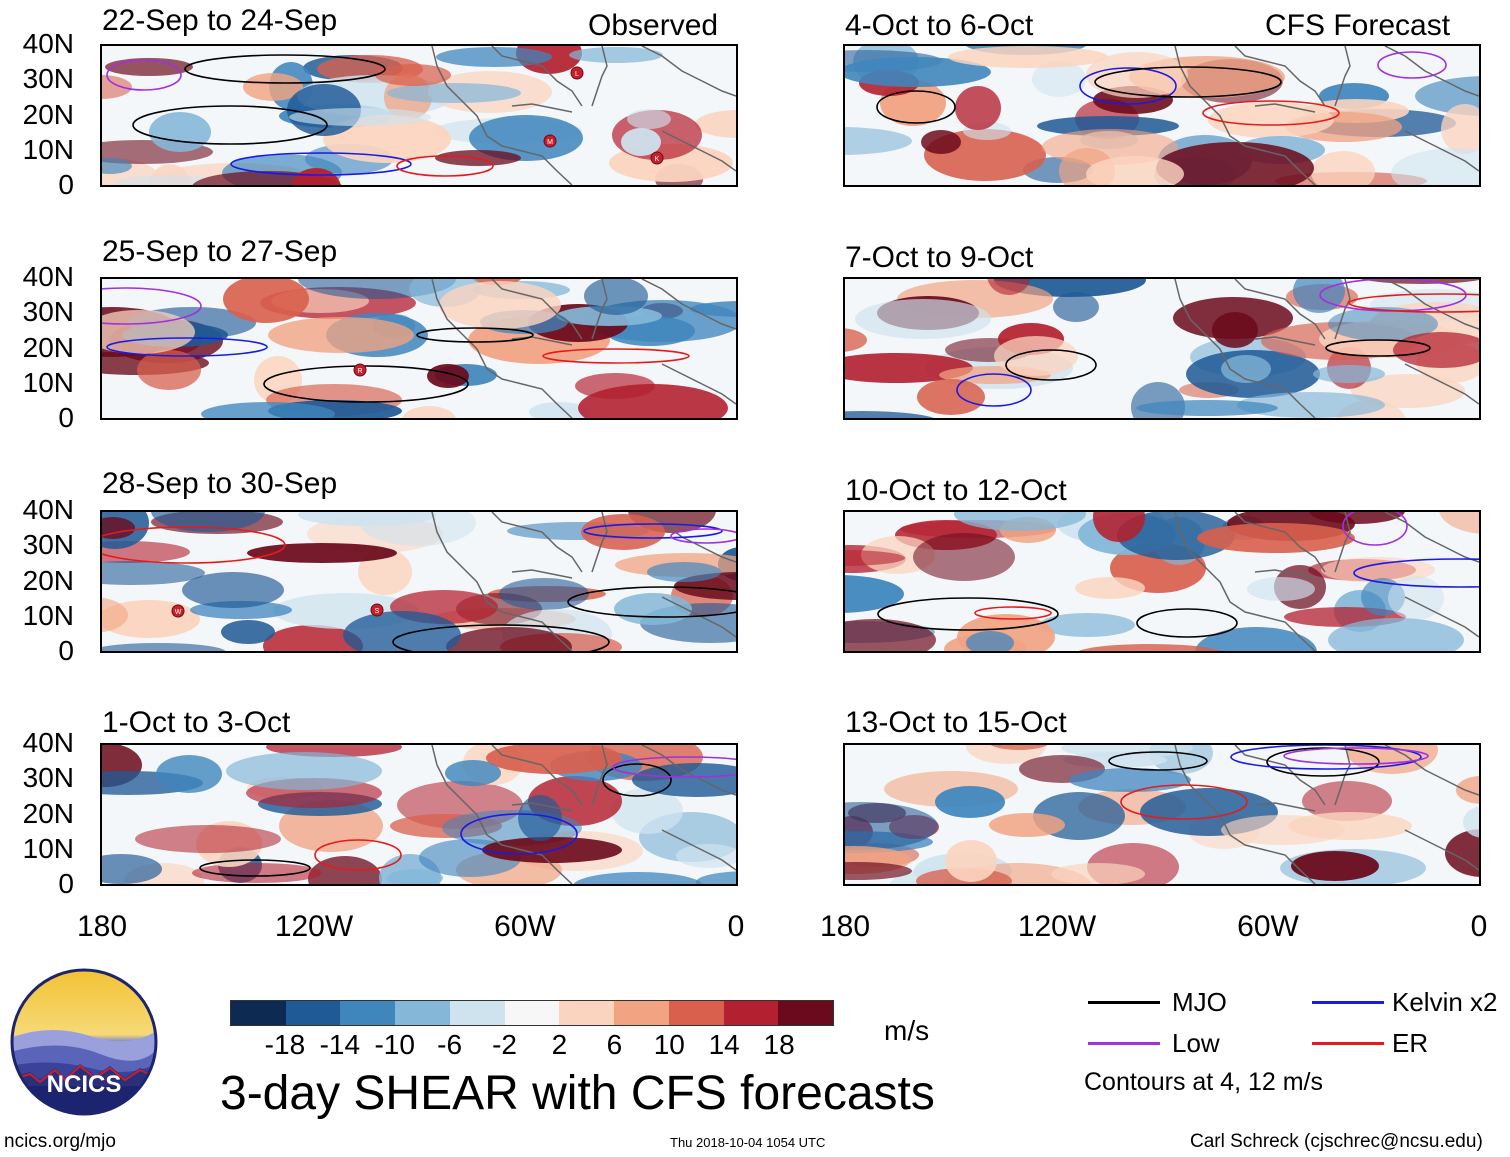 This screenshot has height=1157, width=1510. Describe the element at coordinates (48, 347) in the screenshot. I see `lat-label-row1-2: 20N` at that location.